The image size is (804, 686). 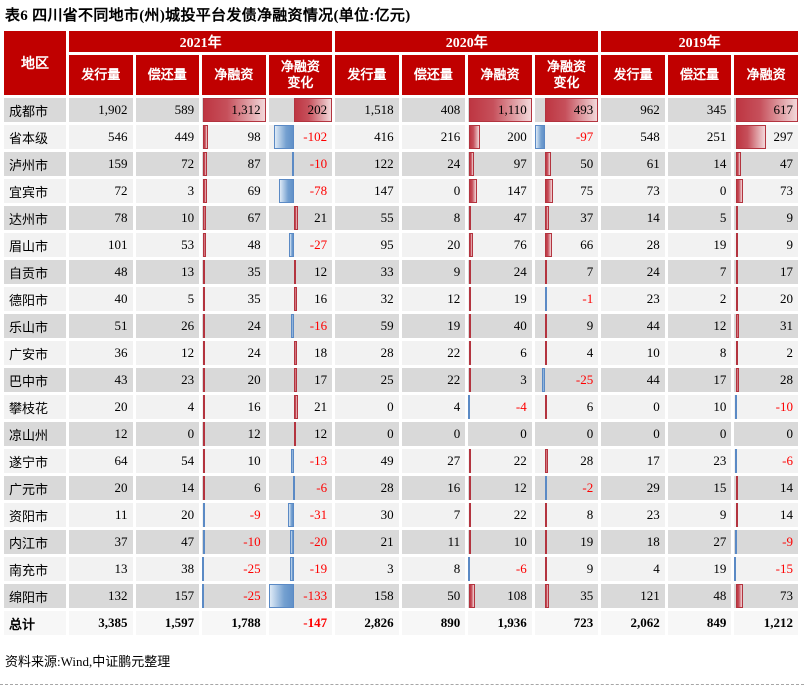 What do you see at coordinates (234, 380) in the screenshot?
I see `value-cell: 20` at bounding box center [234, 380].